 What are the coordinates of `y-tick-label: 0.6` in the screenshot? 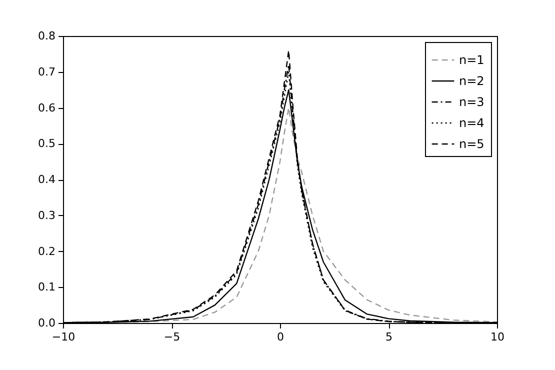 It's located at (47, 107).